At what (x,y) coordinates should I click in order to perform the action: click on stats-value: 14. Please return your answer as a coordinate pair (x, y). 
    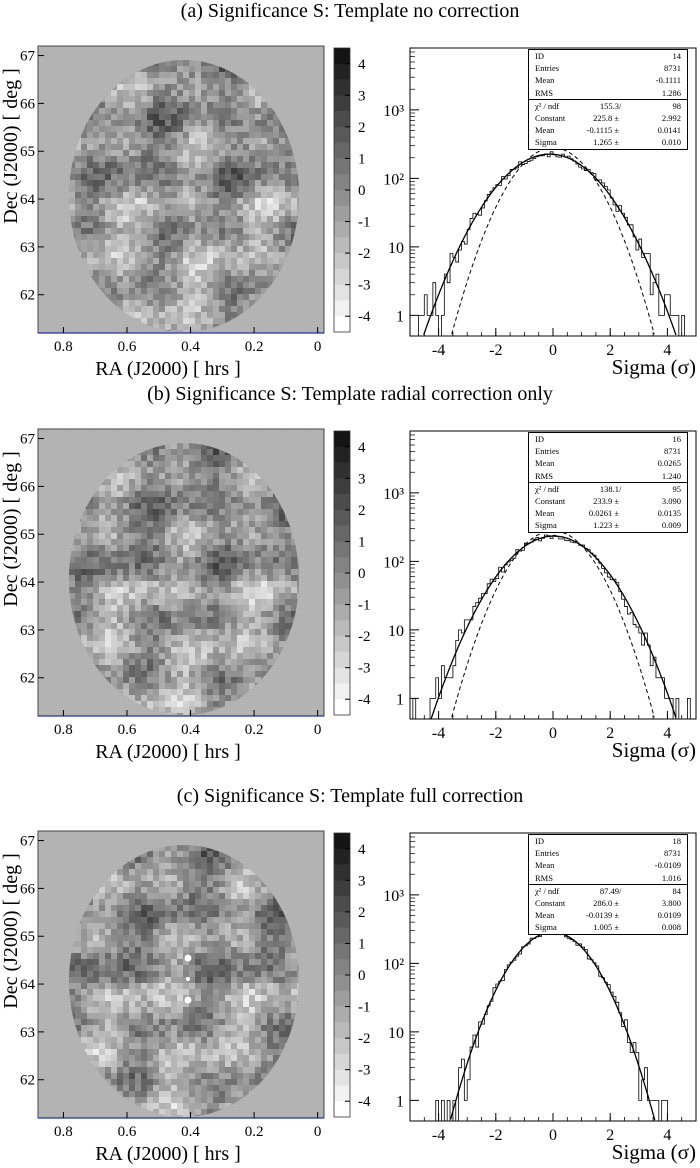
    Looking at the image, I should click on (677, 56).